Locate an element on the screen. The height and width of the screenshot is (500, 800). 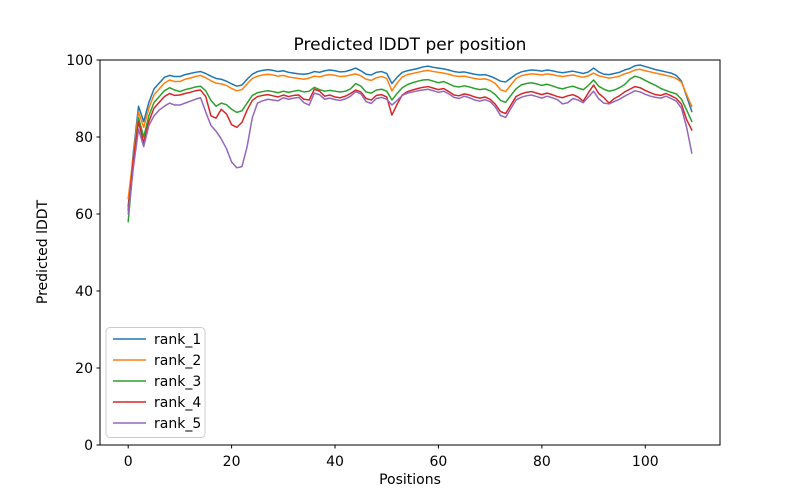
x-tick-label: 0 is located at coordinates (128, 462).